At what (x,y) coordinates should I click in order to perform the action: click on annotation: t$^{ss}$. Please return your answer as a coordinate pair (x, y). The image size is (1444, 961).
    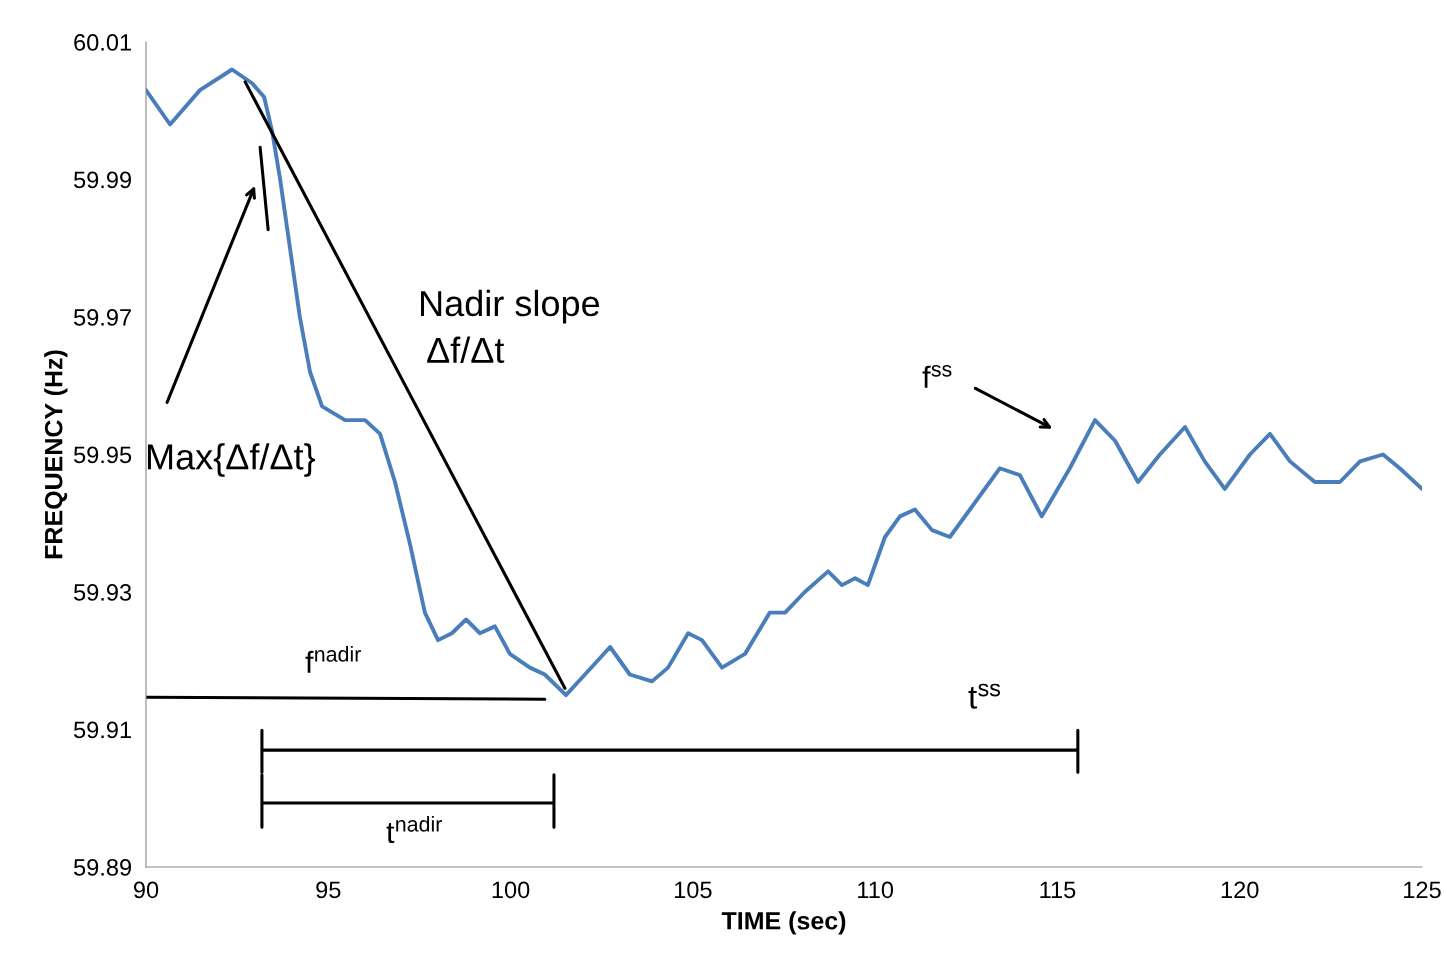
    Looking at the image, I should click on (984, 696).